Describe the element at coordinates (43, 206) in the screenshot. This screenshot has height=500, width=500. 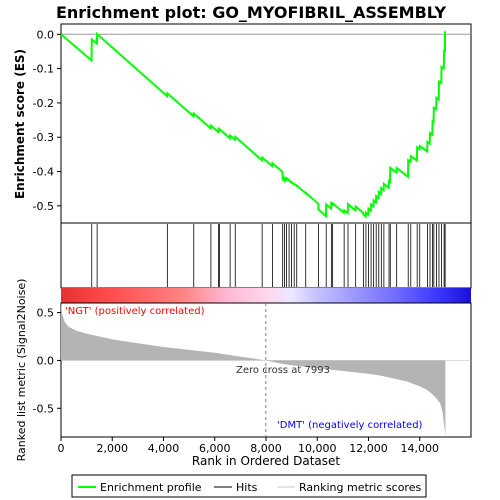
I see `es-y-tick-label: -0.5` at that location.